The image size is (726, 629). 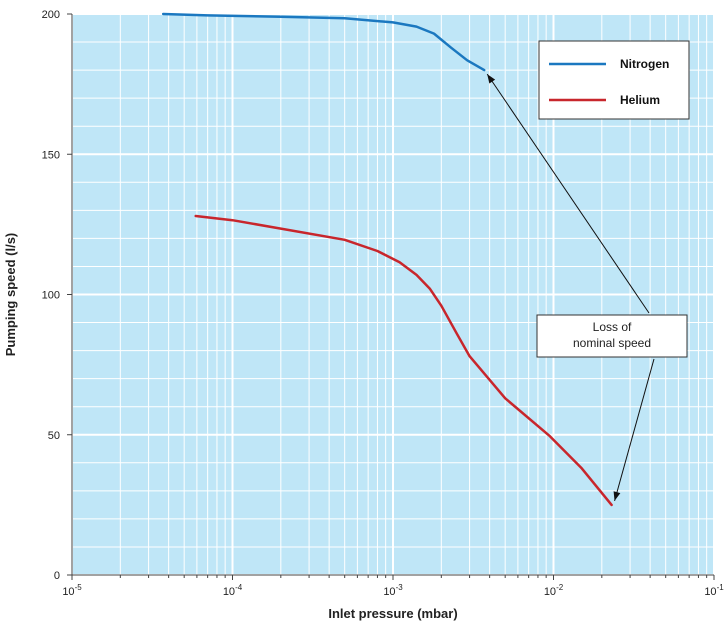 I want to click on x-tick-label: 10⁻⁴, so click(x=233, y=590).